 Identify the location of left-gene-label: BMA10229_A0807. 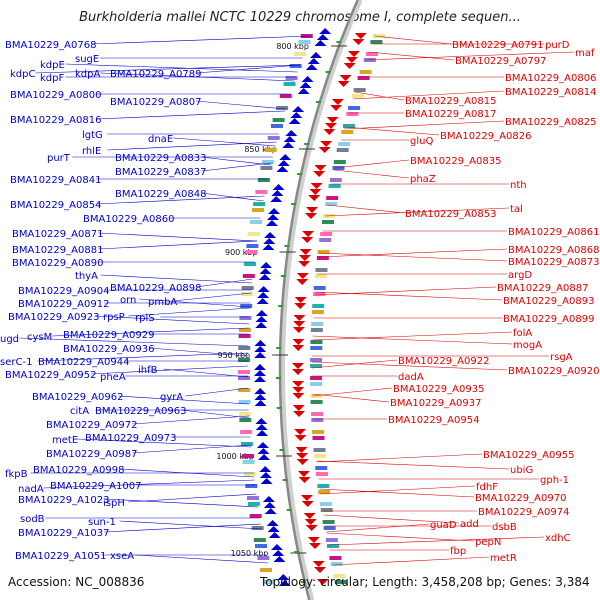
(155, 102).